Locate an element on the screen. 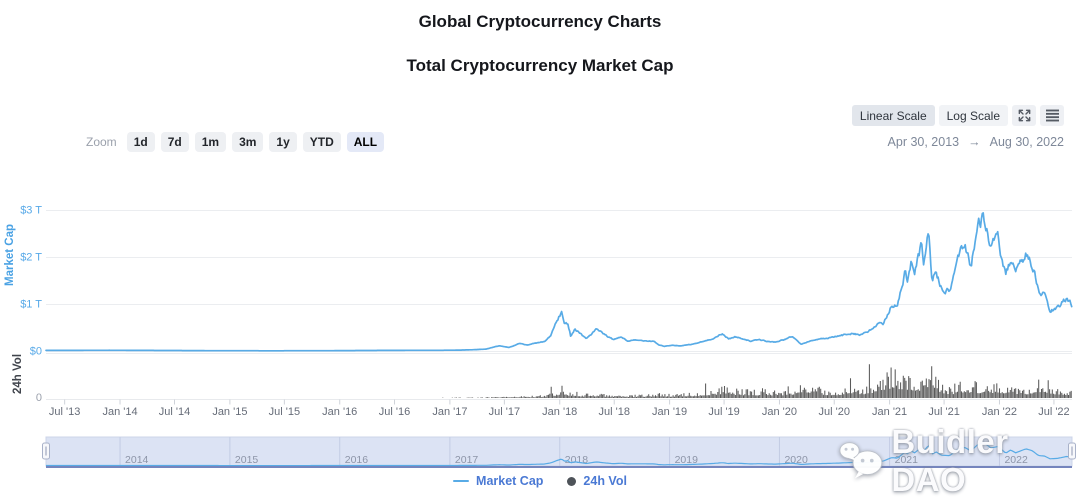  navigator-series is located at coordinates (559, 454).